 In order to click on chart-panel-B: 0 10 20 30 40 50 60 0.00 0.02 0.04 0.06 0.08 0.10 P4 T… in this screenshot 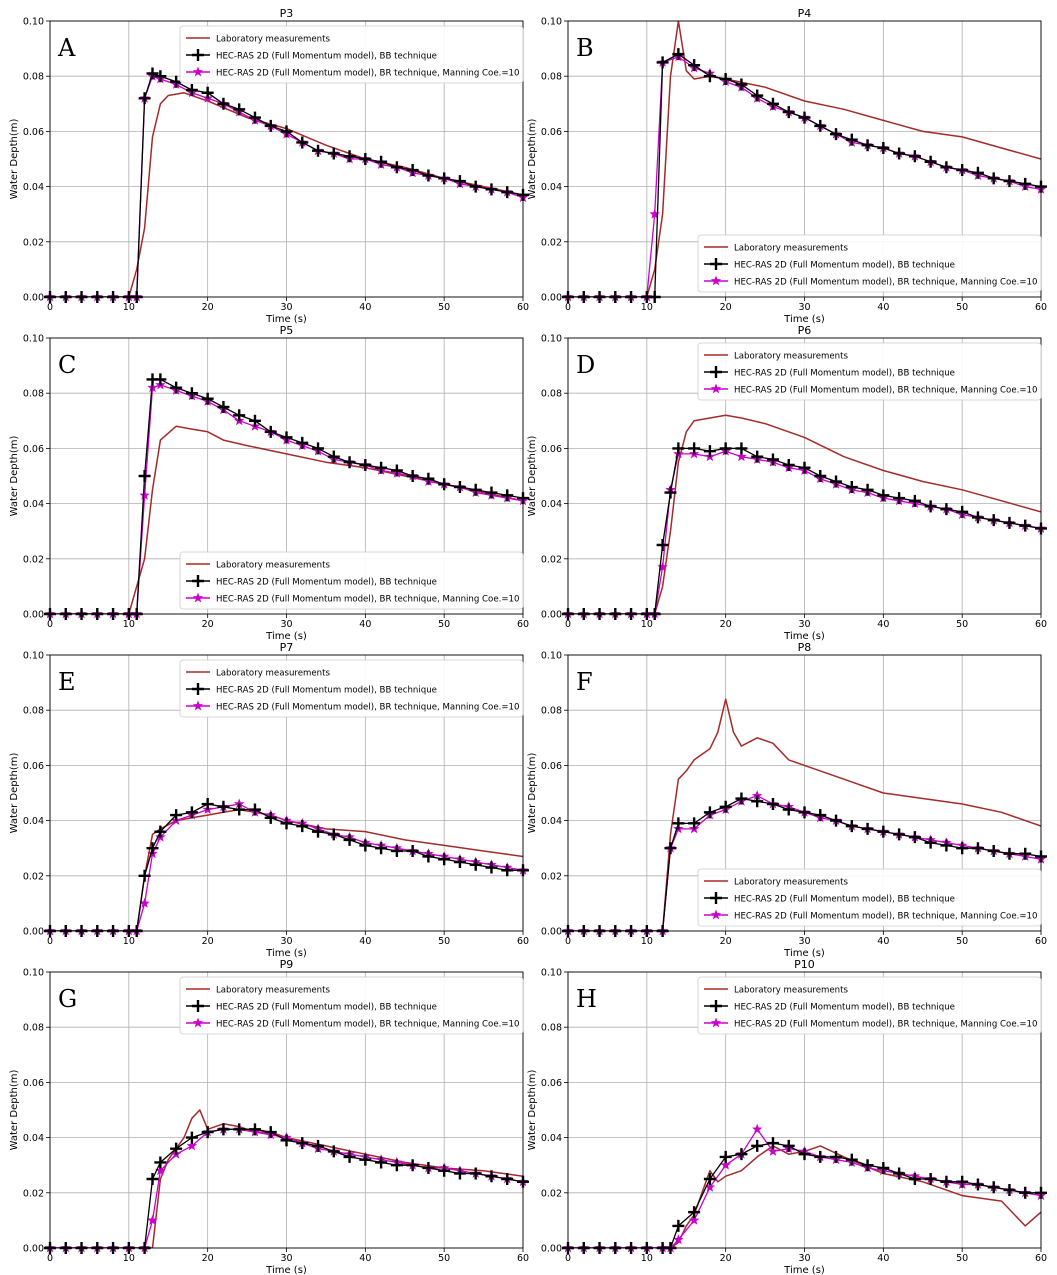, I will do `click(787, 166)`.